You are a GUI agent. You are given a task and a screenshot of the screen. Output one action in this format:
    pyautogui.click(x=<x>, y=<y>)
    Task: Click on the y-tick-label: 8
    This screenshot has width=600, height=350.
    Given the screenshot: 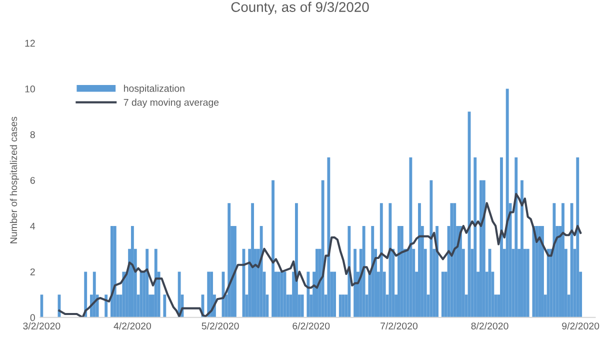 What is the action you would take?
    pyautogui.click(x=32, y=134)
    